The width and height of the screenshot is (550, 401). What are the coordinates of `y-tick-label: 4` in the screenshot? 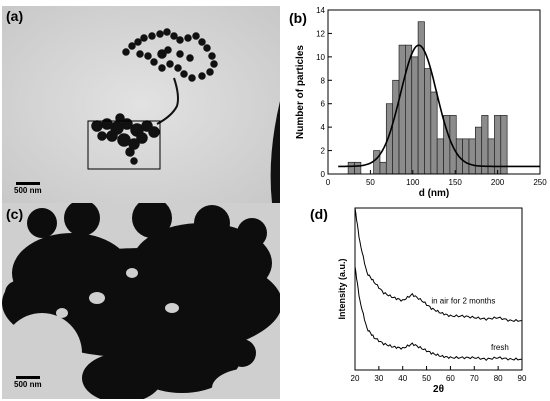 It's located at (323, 127).